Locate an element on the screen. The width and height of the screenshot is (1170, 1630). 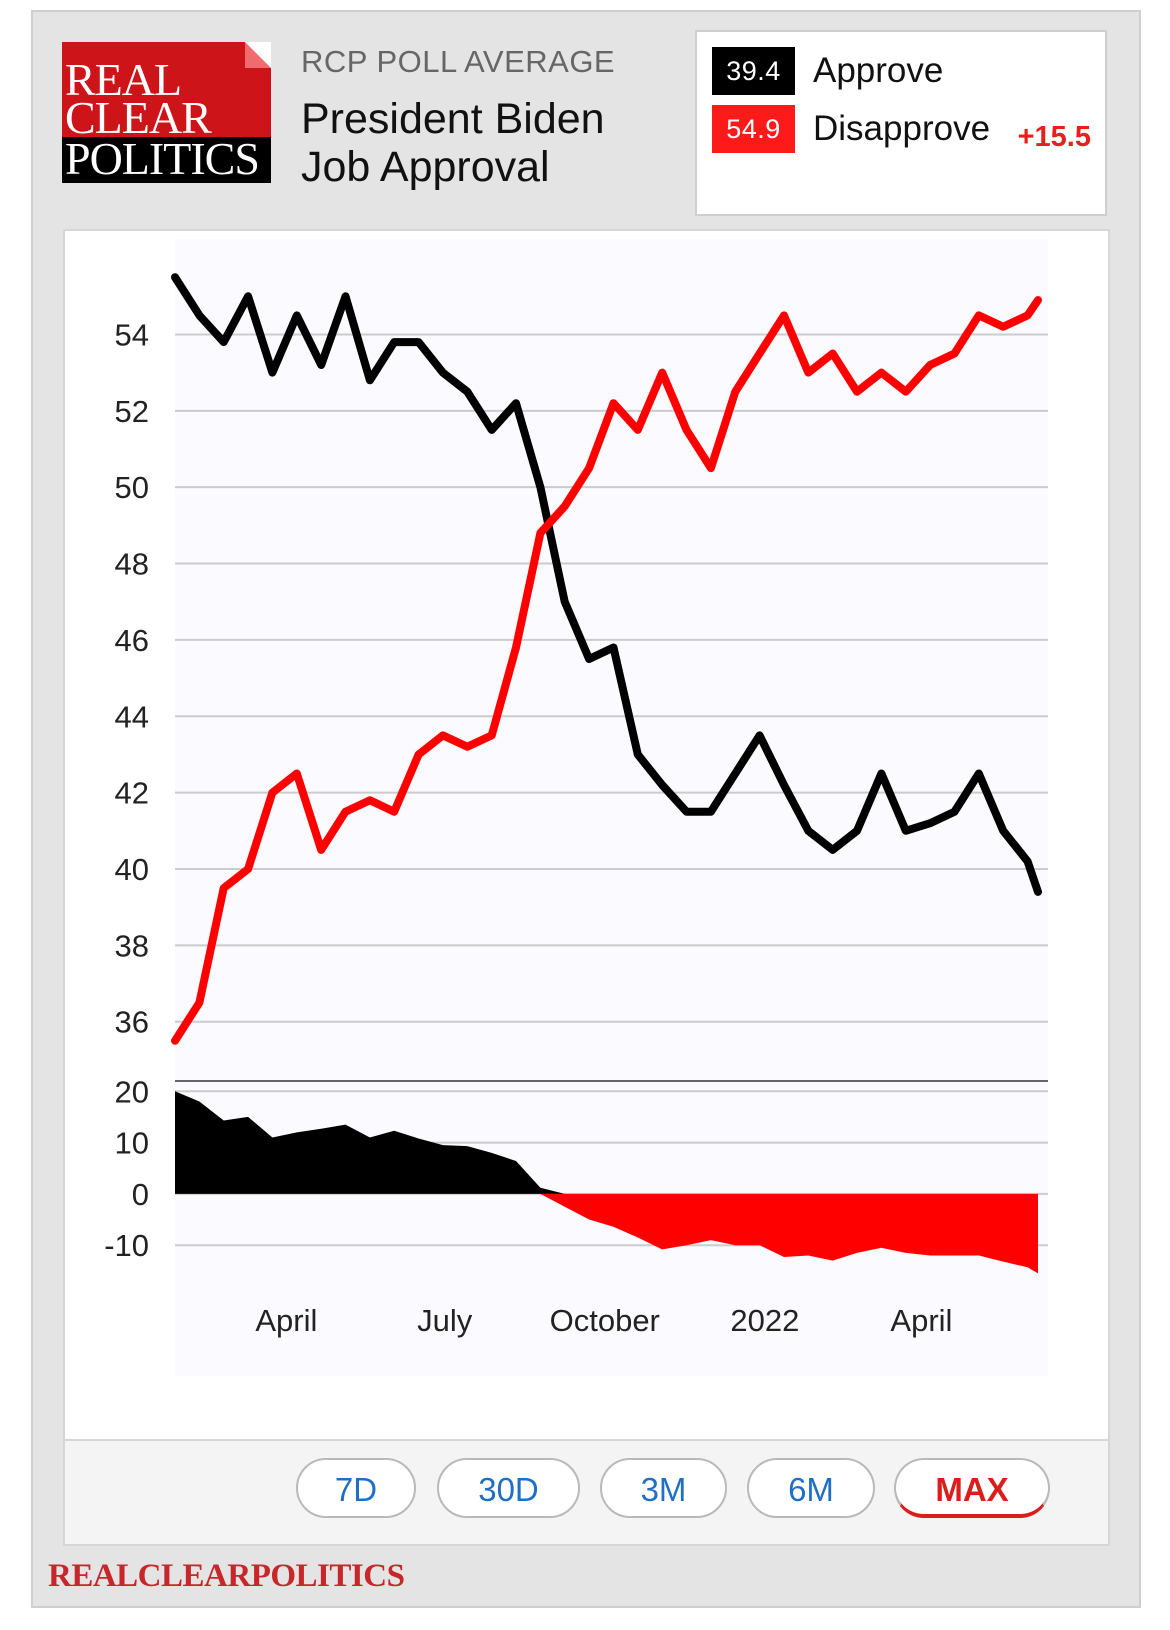
logo-band is located at coordinates (166, 160).